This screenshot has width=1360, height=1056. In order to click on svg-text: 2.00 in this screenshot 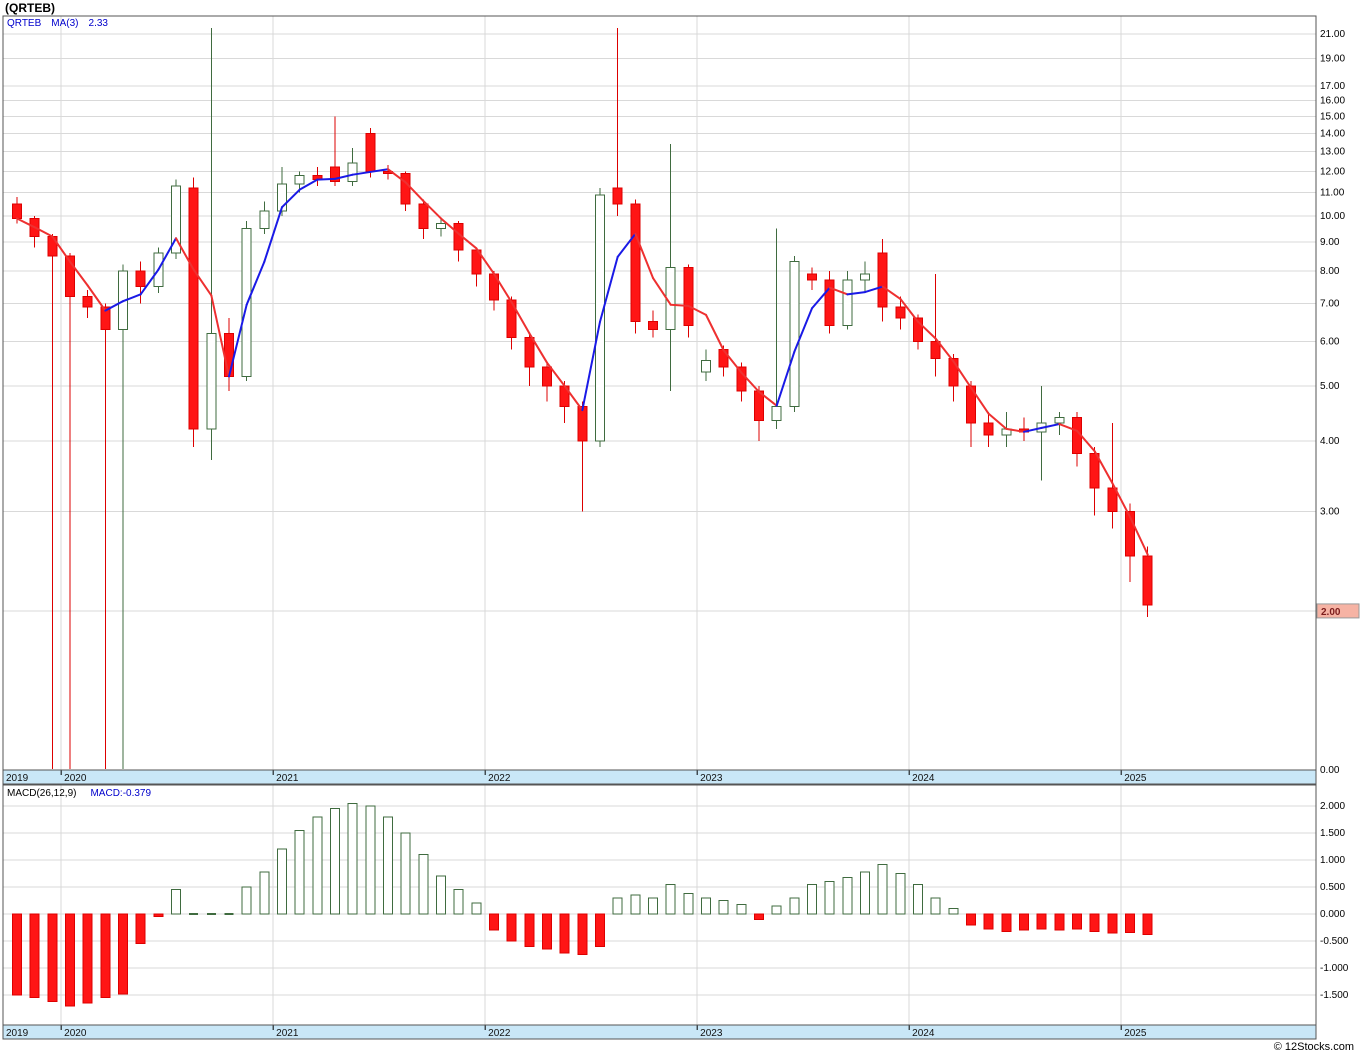, I will do `click(1331, 612)`.